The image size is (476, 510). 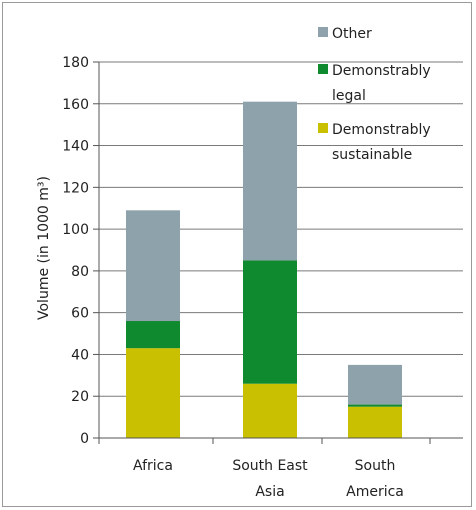 What do you see at coordinates (153, 466) in the screenshot?
I see `x-tick-label: Africa` at bounding box center [153, 466].